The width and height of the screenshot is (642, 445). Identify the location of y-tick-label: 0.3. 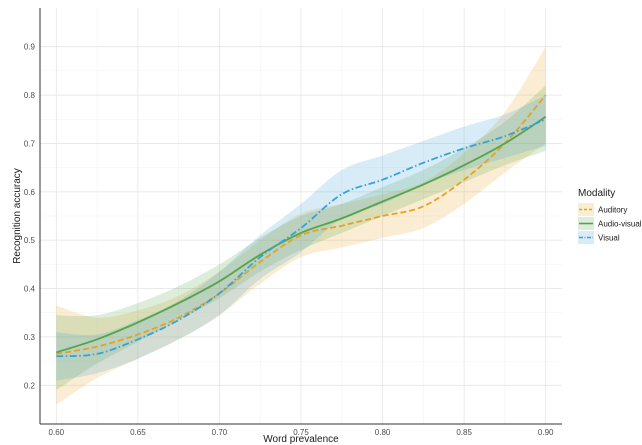
(30, 337).